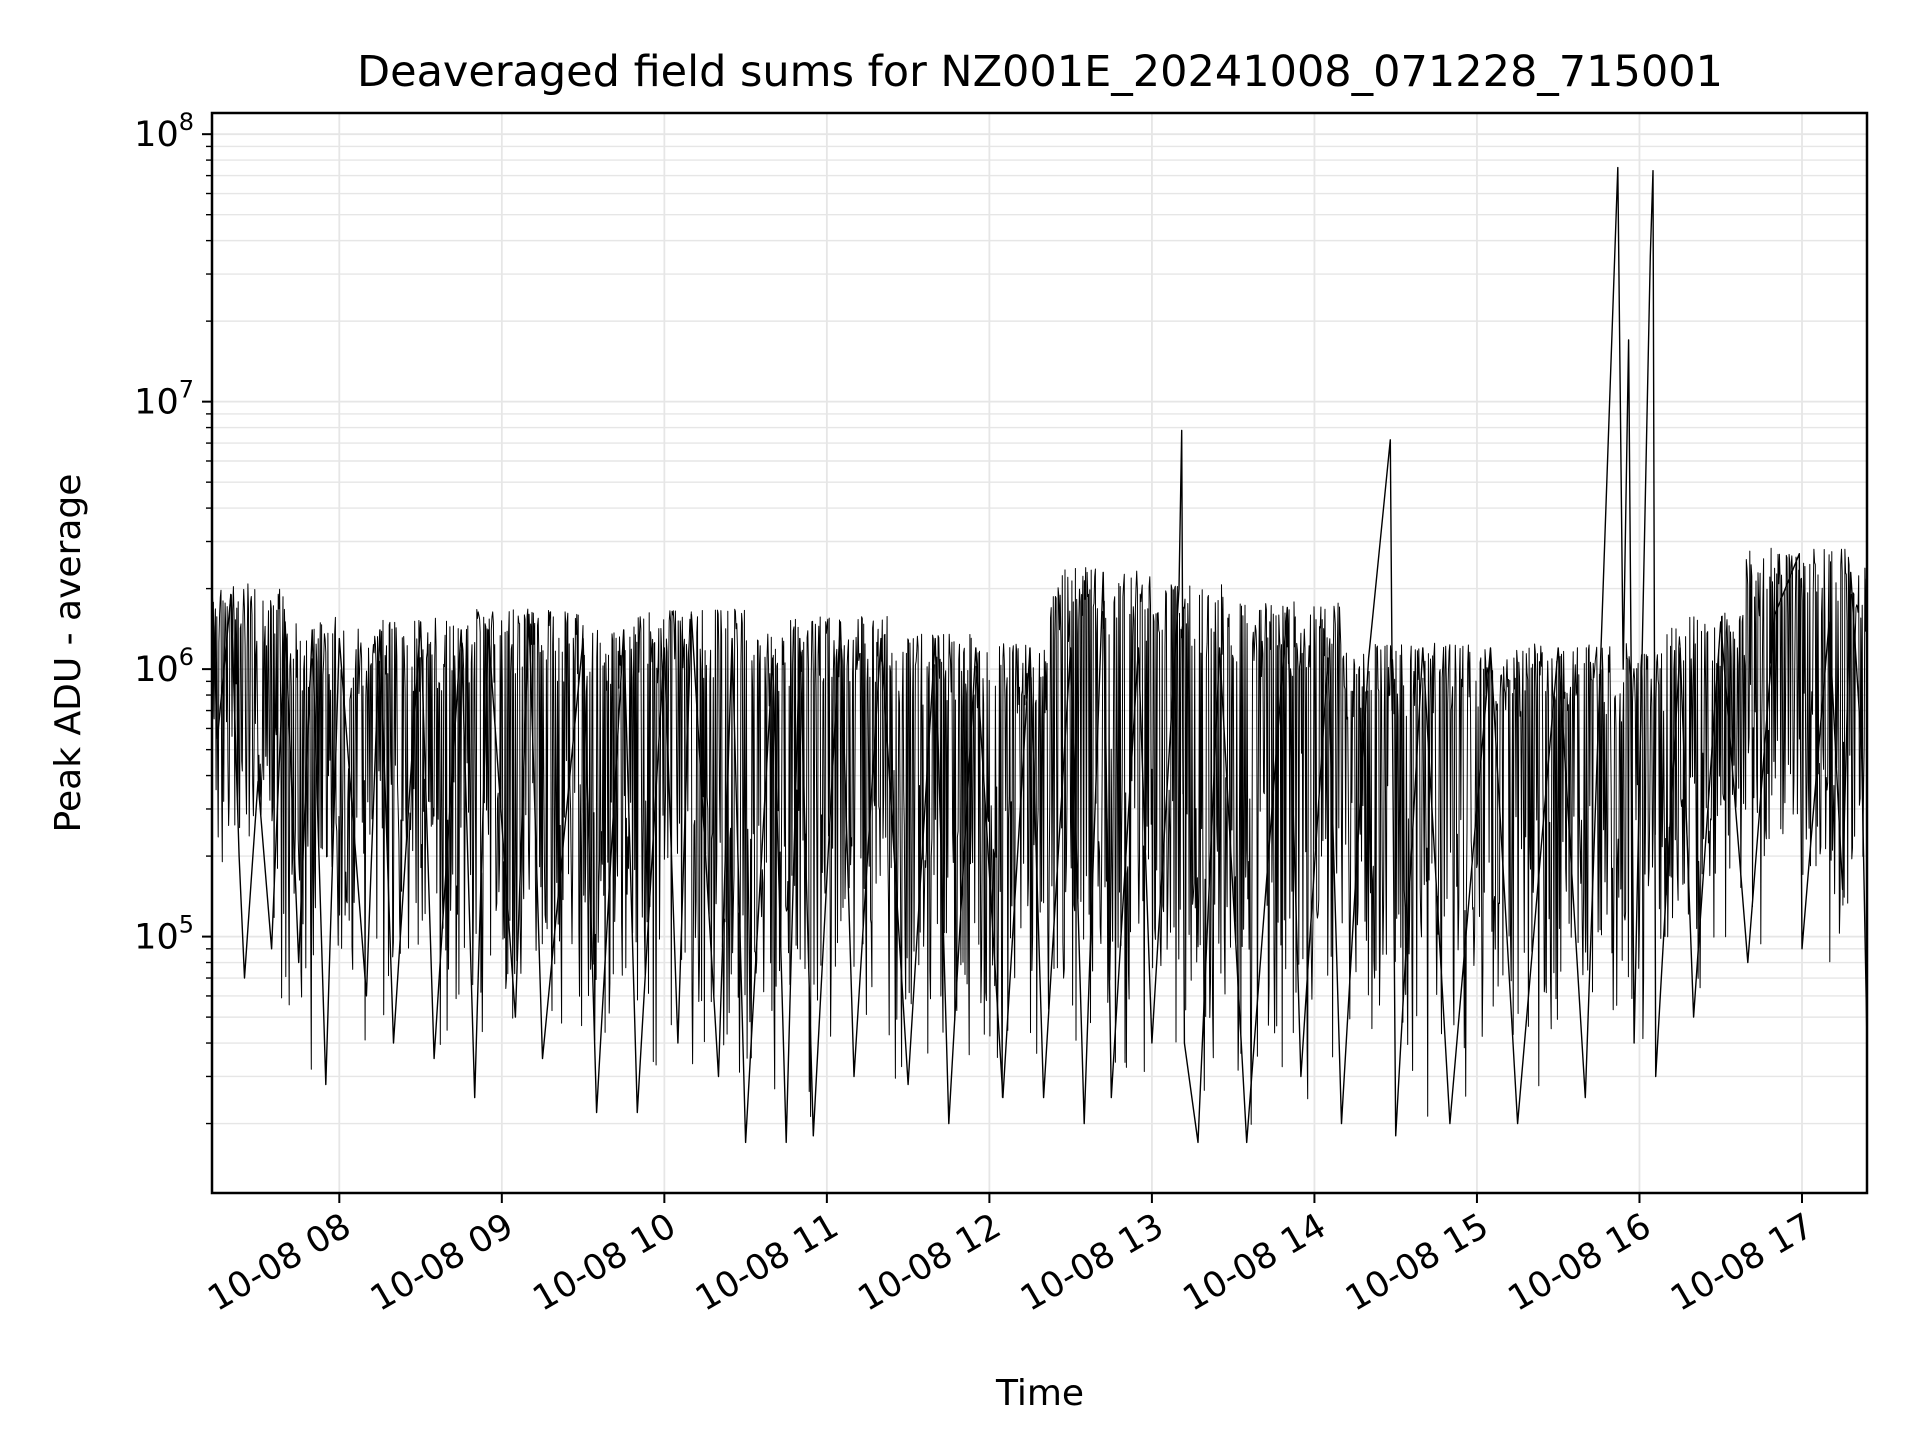 This screenshot has height=1440, width=1920. What do you see at coordinates (1039, 1393) in the screenshot?
I see `x-axis-label: Time` at bounding box center [1039, 1393].